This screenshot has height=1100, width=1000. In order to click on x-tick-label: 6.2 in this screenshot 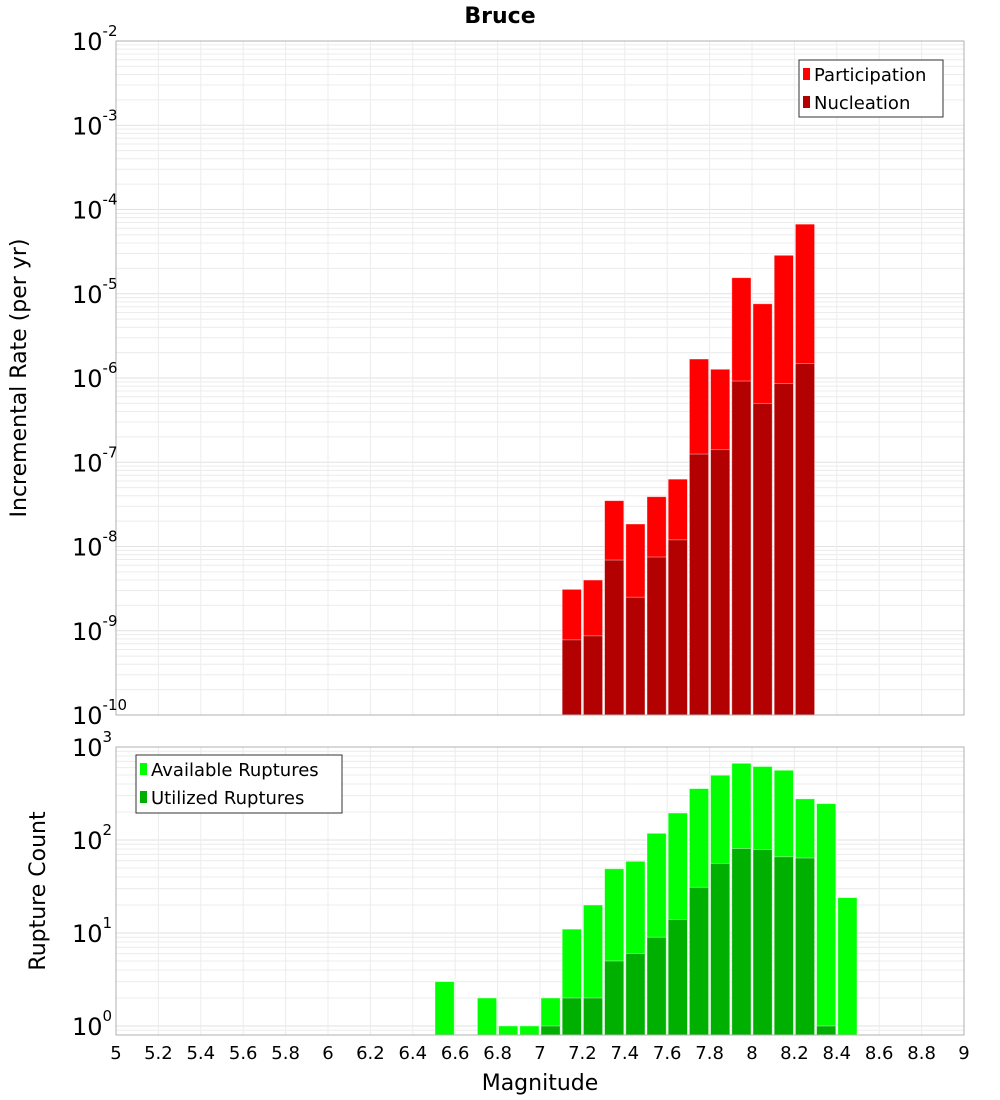, I will do `click(370, 1053)`.